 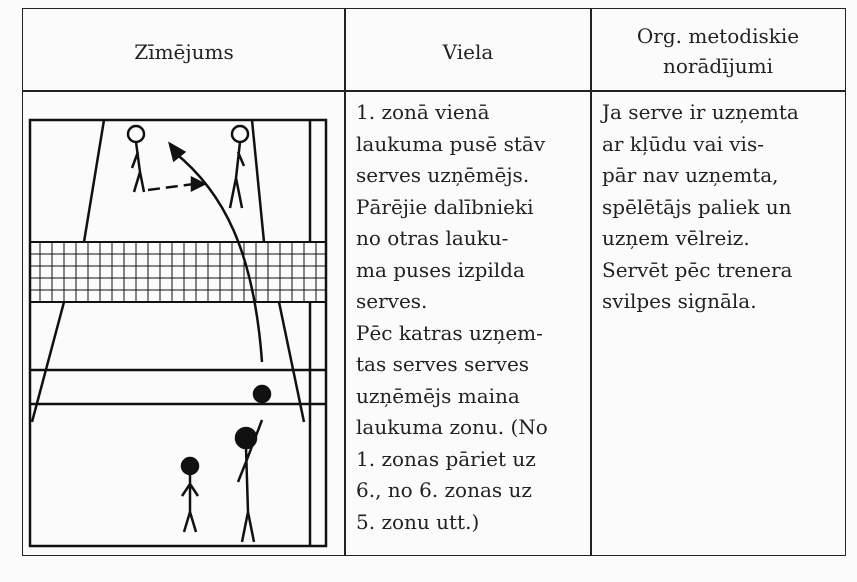 I want to click on cell-text: uzņēmējs maina, so click(x=438, y=395).